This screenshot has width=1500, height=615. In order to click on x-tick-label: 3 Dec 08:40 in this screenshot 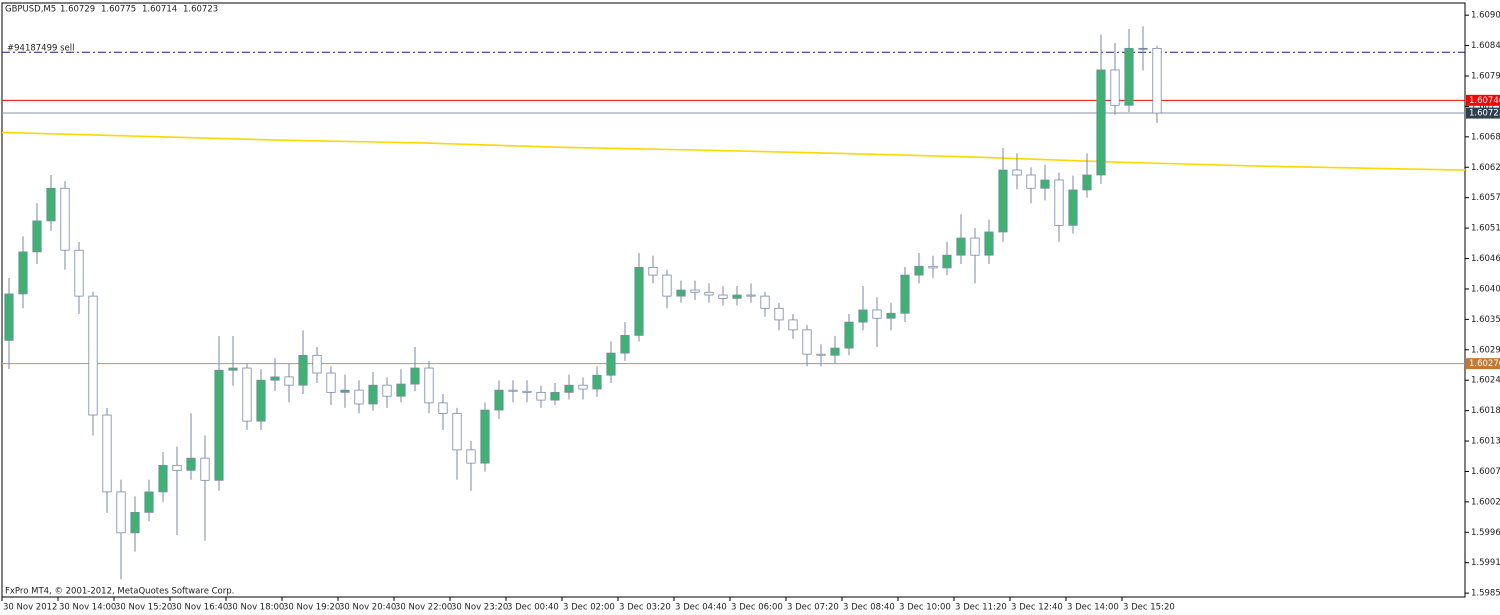, I will do `click(869, 608)`.